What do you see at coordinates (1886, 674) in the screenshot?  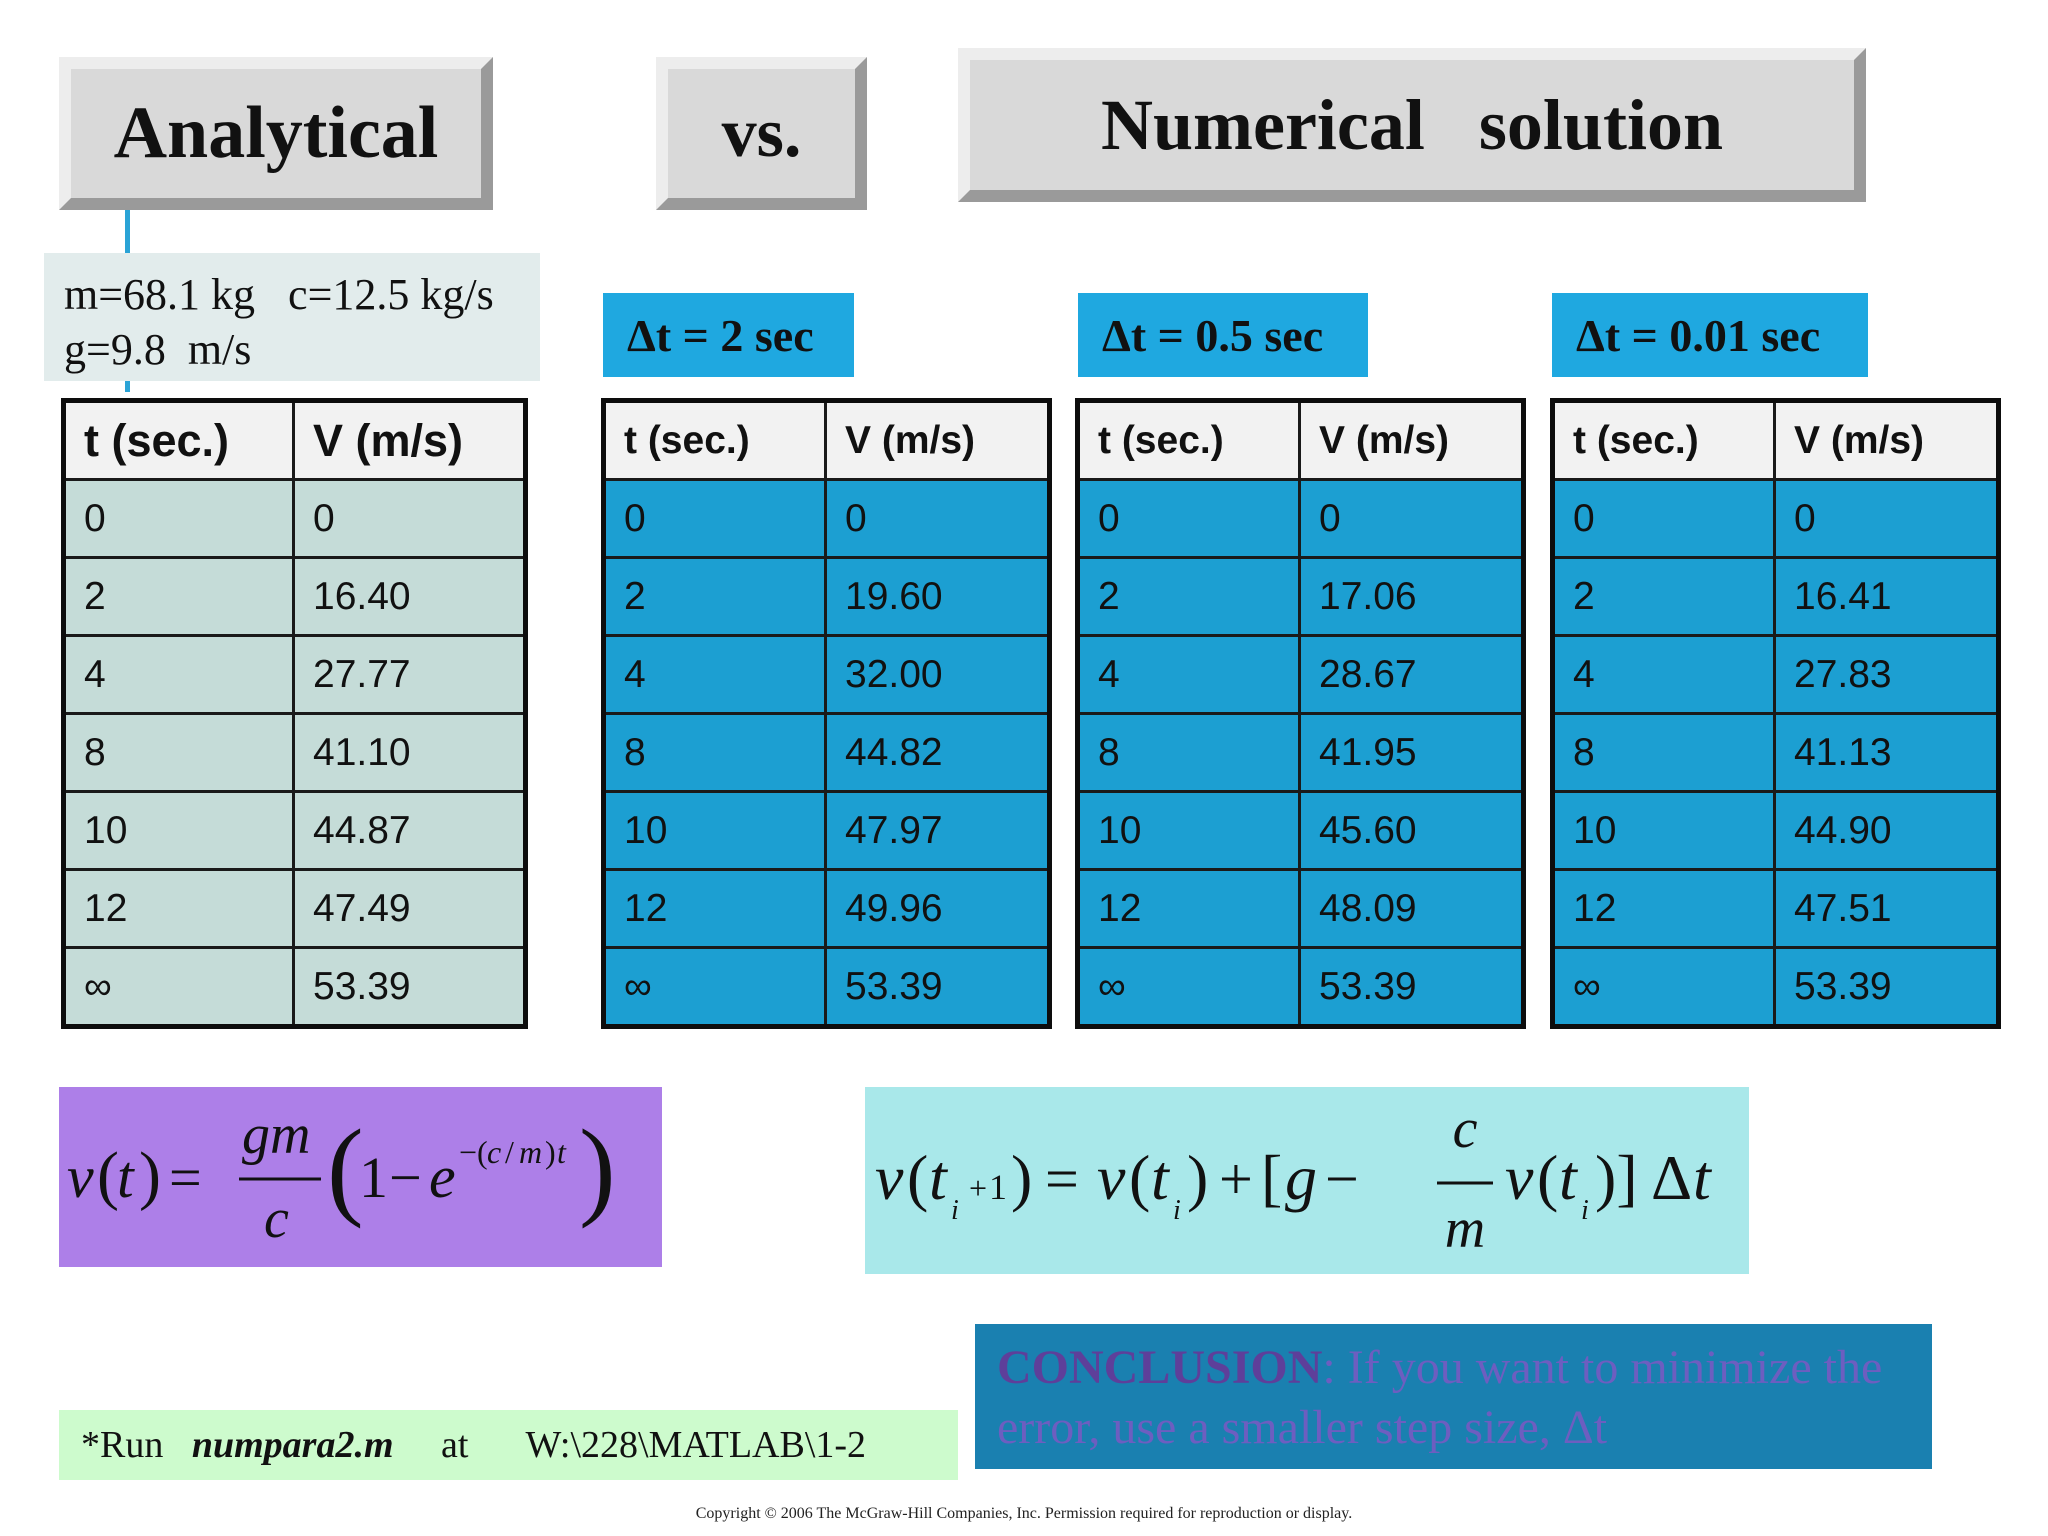 I see `cell-v: 27.83` at bounding box center [1886, 674].